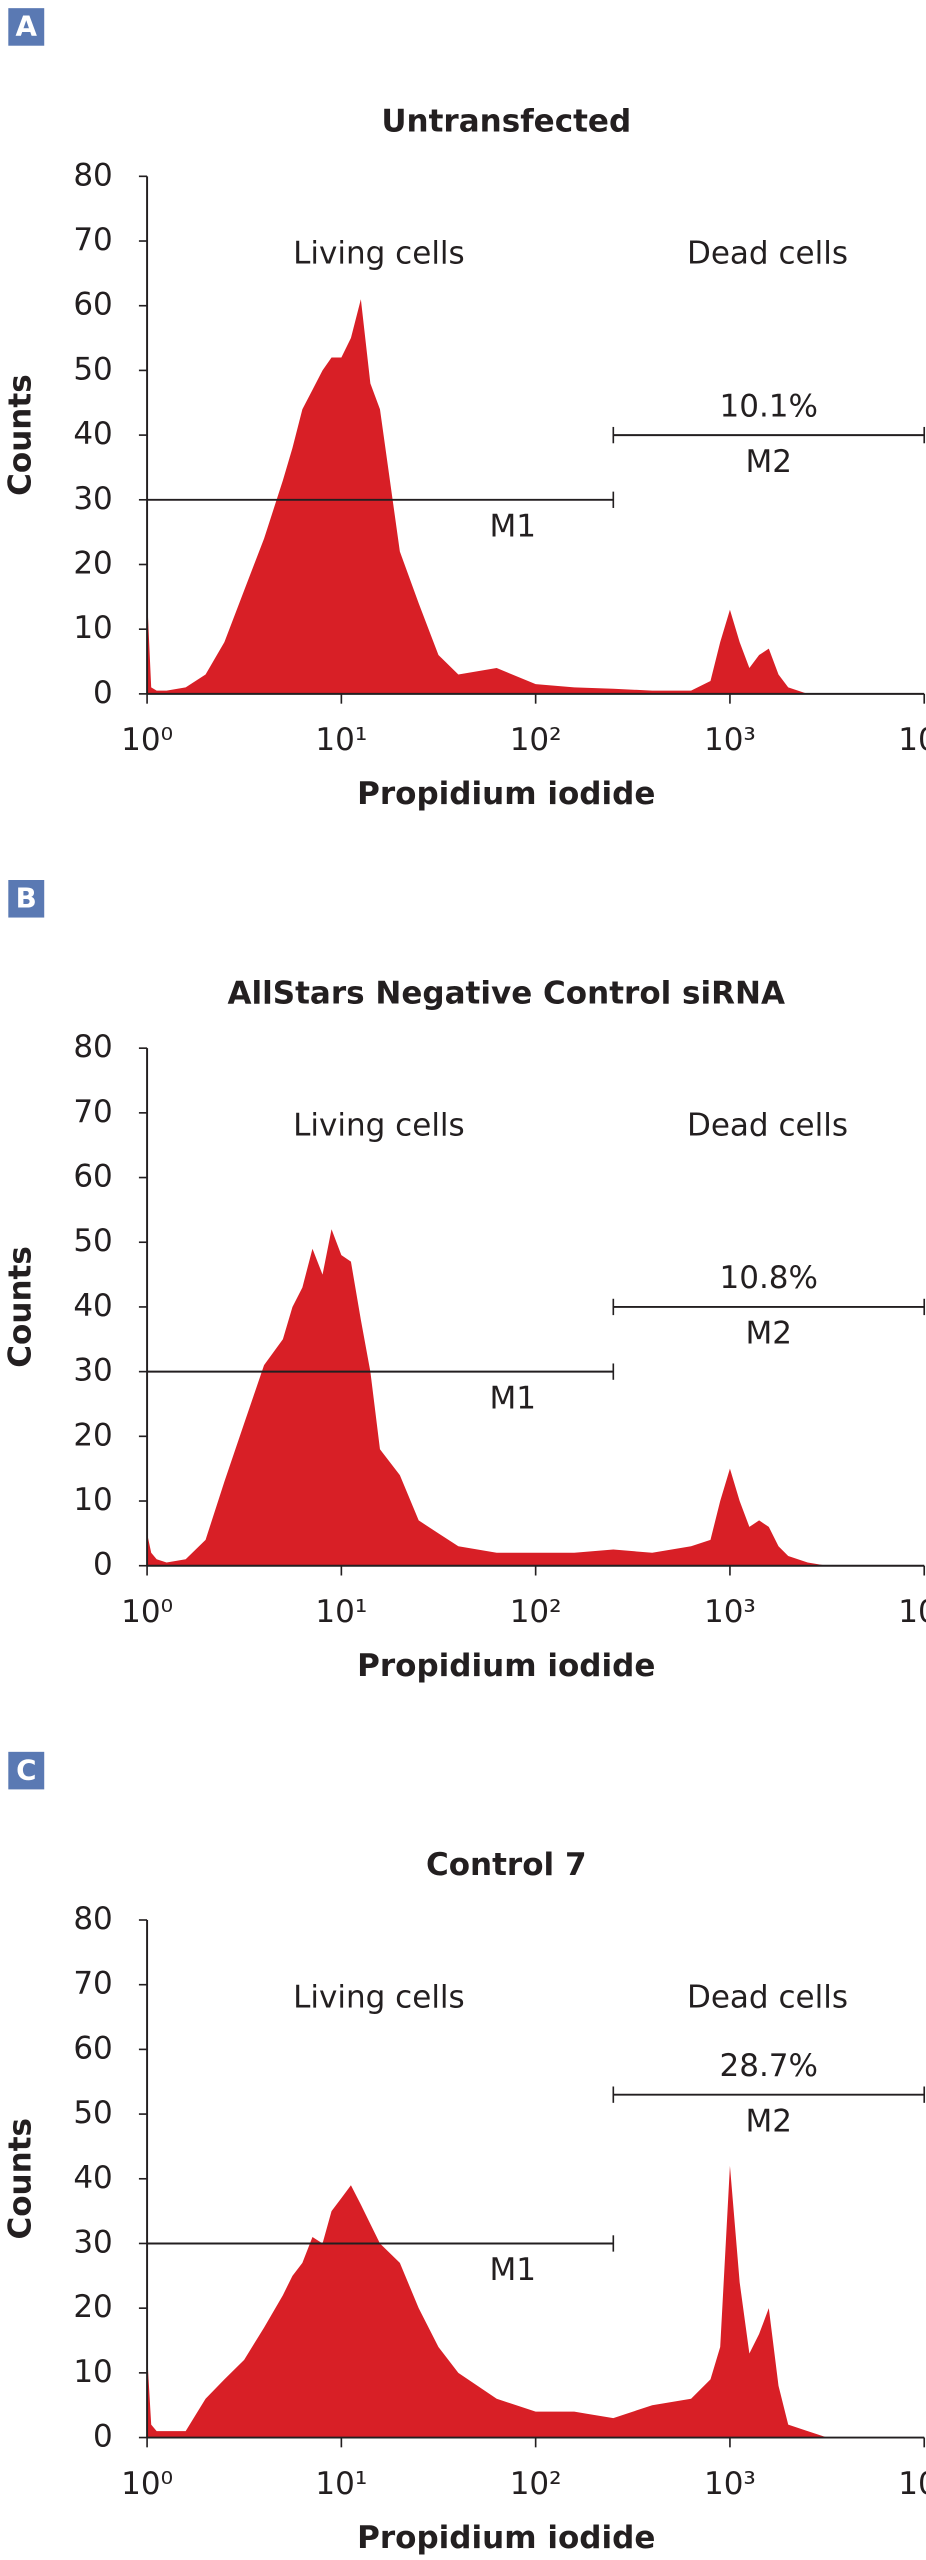 This screenshot has width=926, height=2560. Describe the element at coordinates (506, 121) in the screenshot. I see `chart-title: Untransfected` at that location.